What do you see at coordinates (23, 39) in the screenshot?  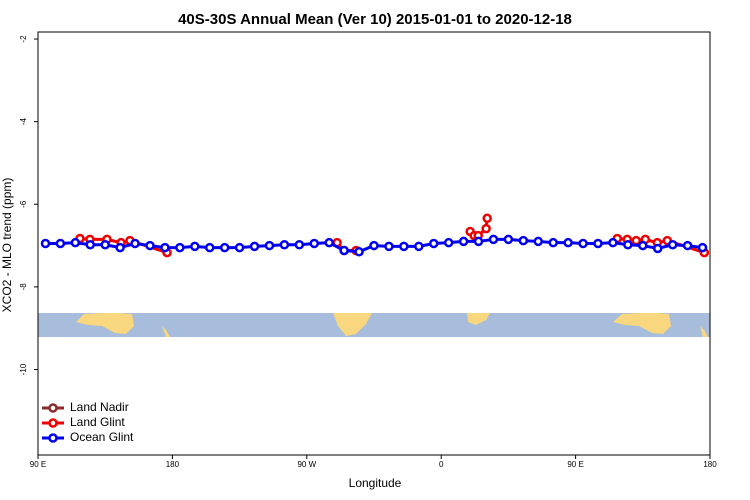 I see `y-tick-label: -2` at bounding box center [23, 39].